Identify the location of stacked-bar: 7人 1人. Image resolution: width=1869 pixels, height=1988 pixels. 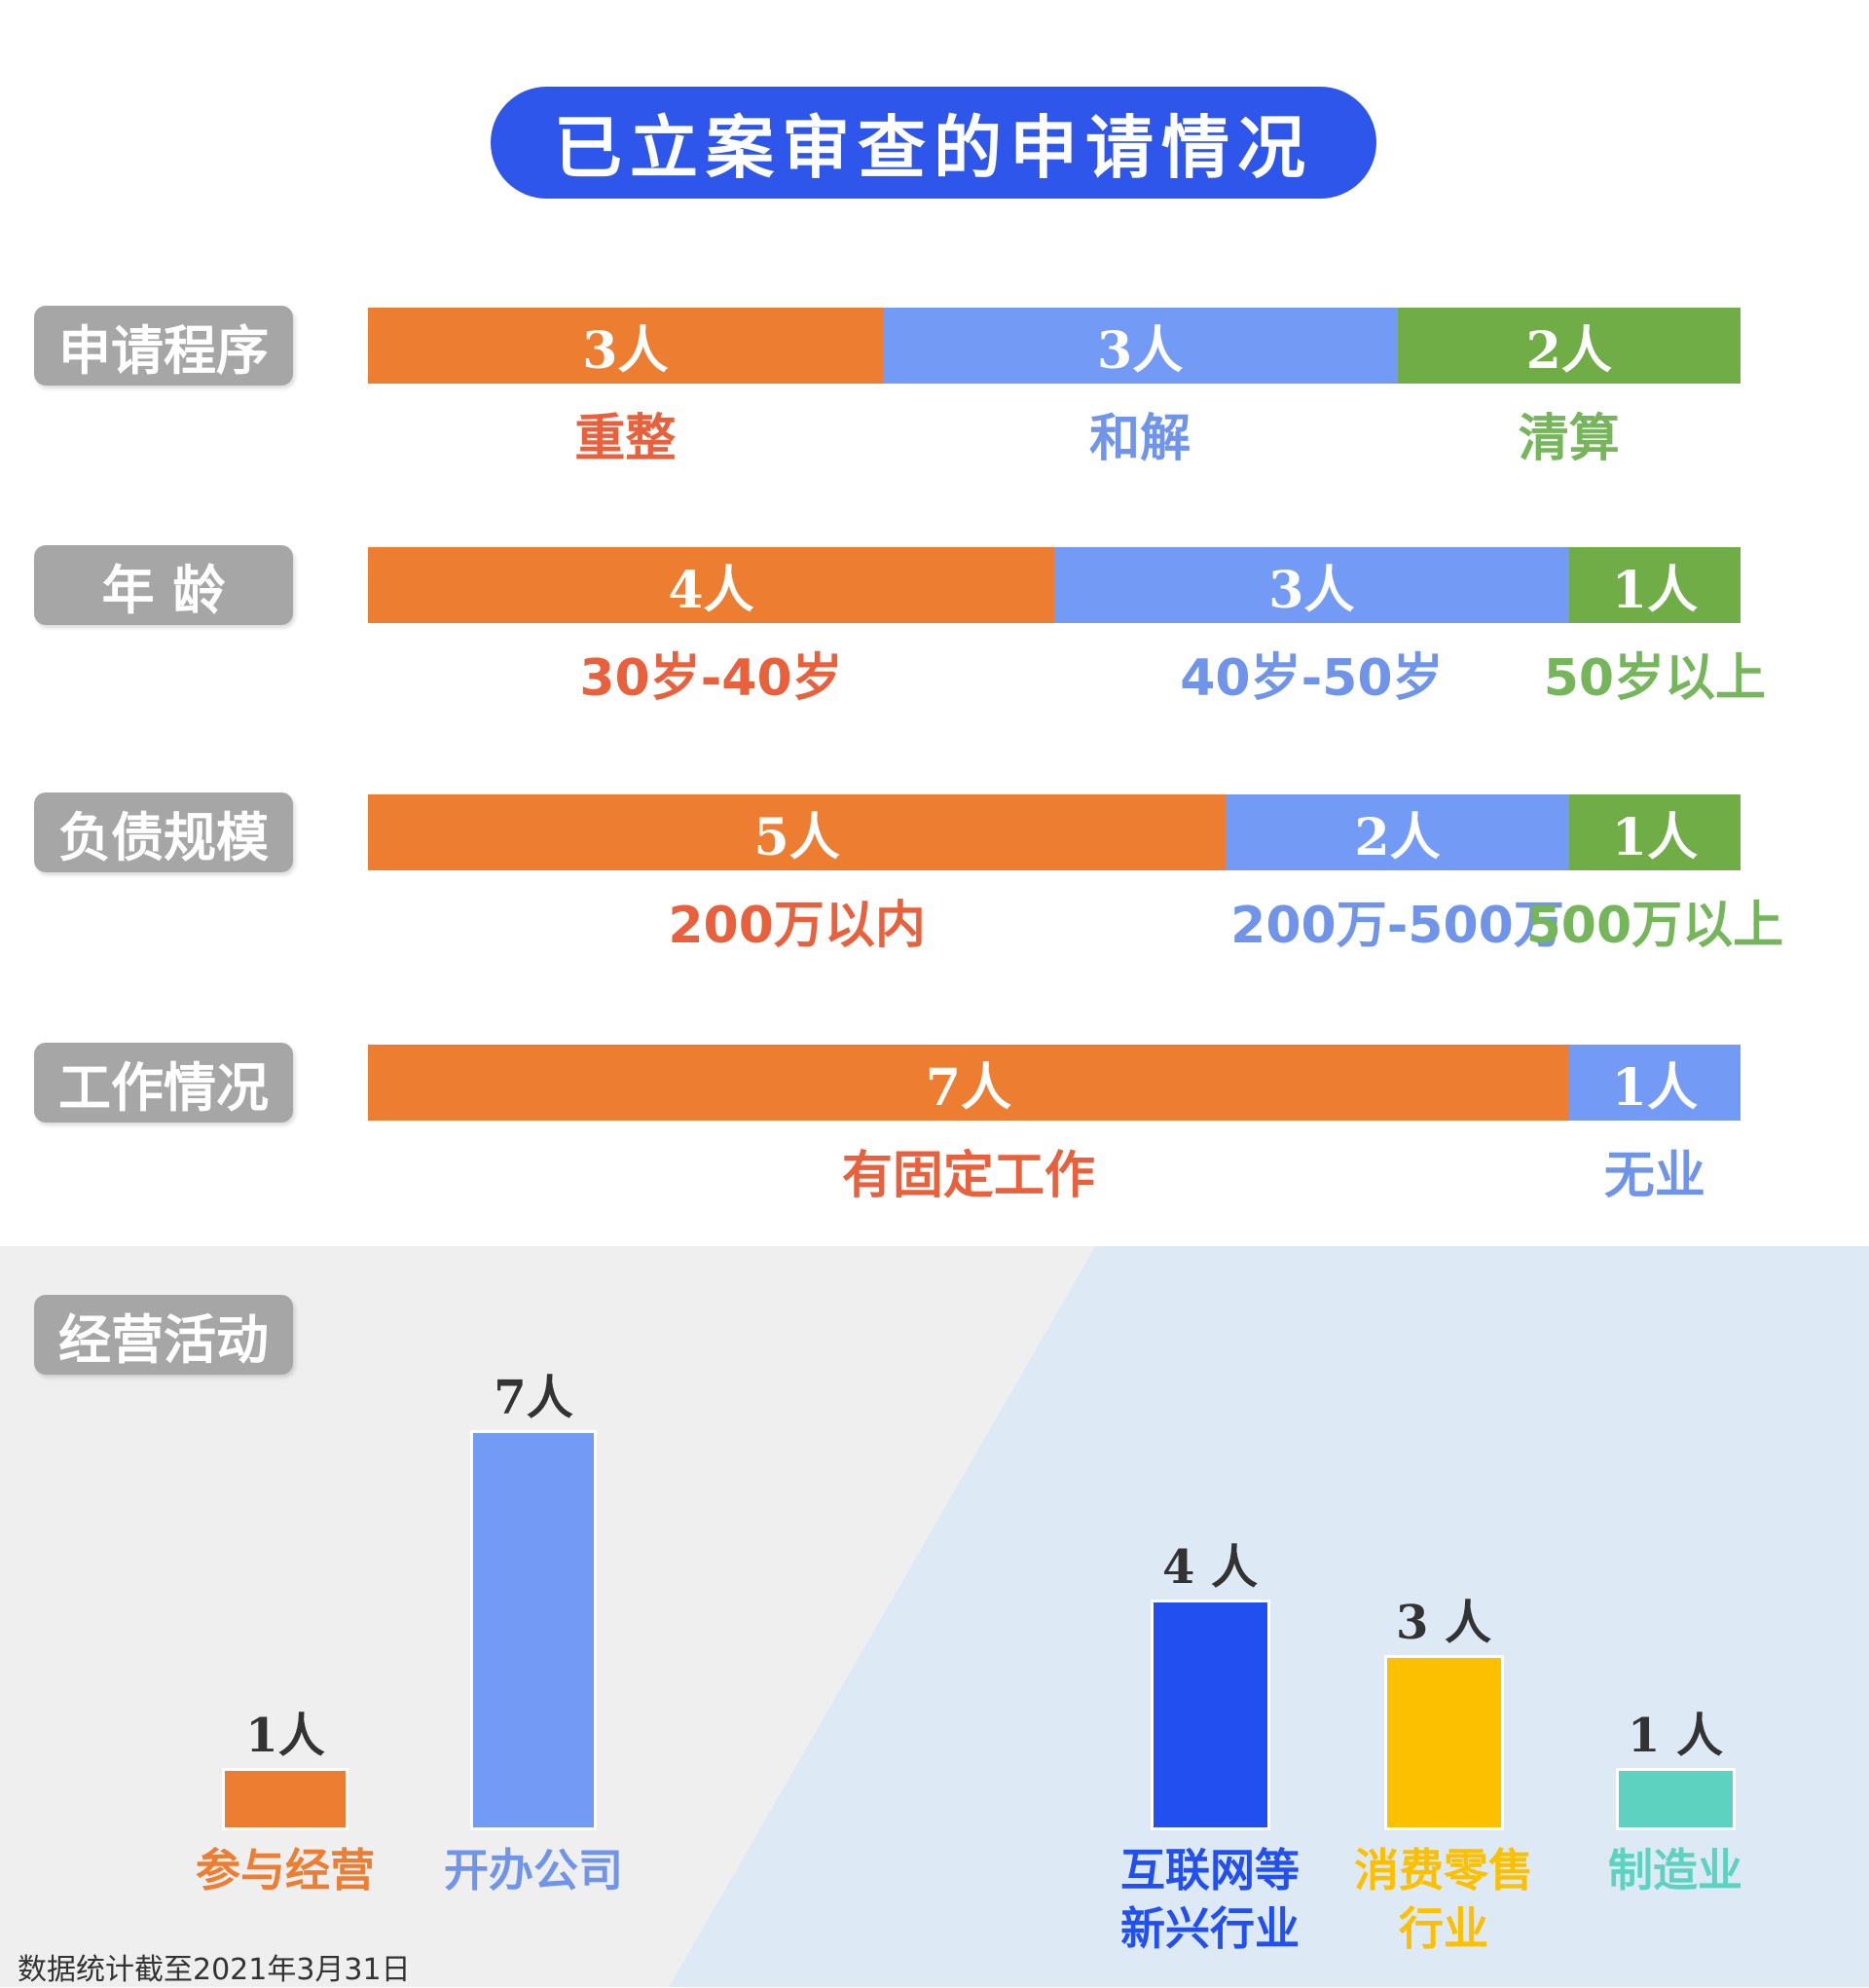
(1054, 1083).